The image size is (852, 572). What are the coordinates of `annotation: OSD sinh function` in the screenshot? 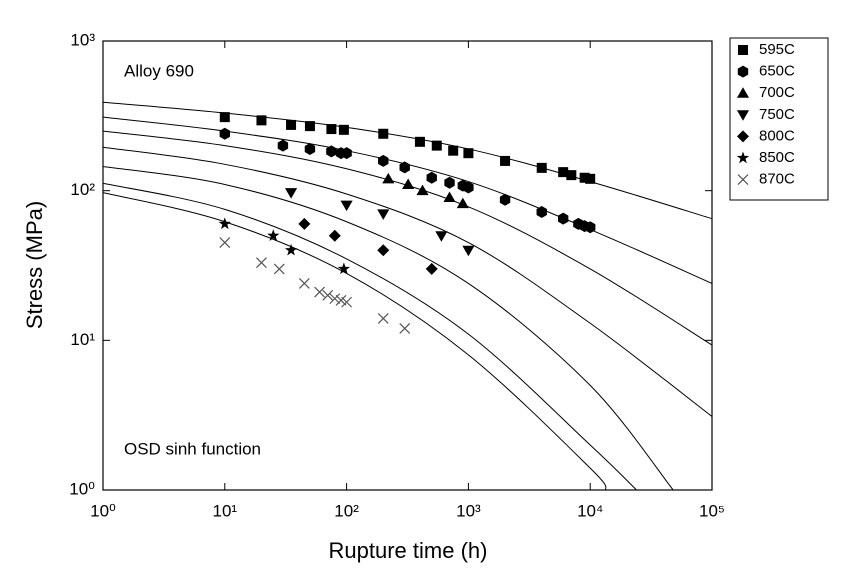 It's located at (192, 448).